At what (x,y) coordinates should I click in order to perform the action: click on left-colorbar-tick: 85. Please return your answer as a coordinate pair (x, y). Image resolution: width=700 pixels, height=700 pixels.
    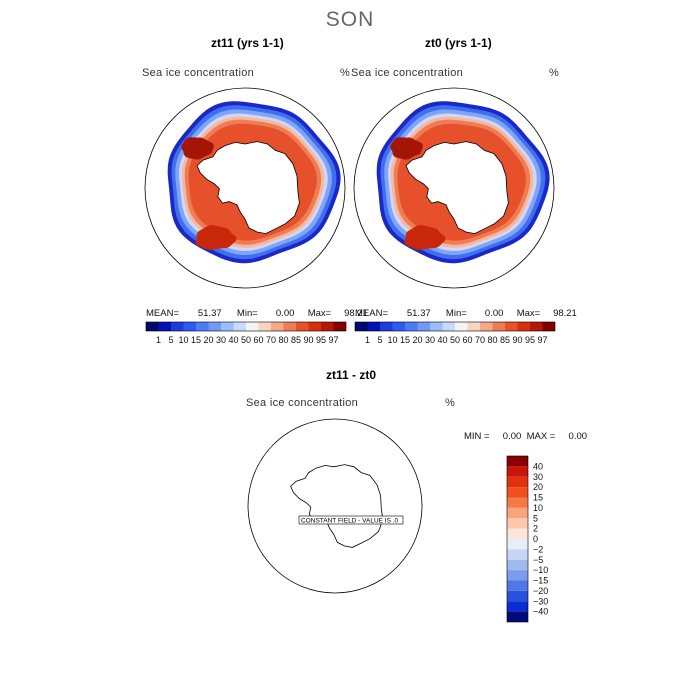
    Looking at the image, I should click on (296, 340).